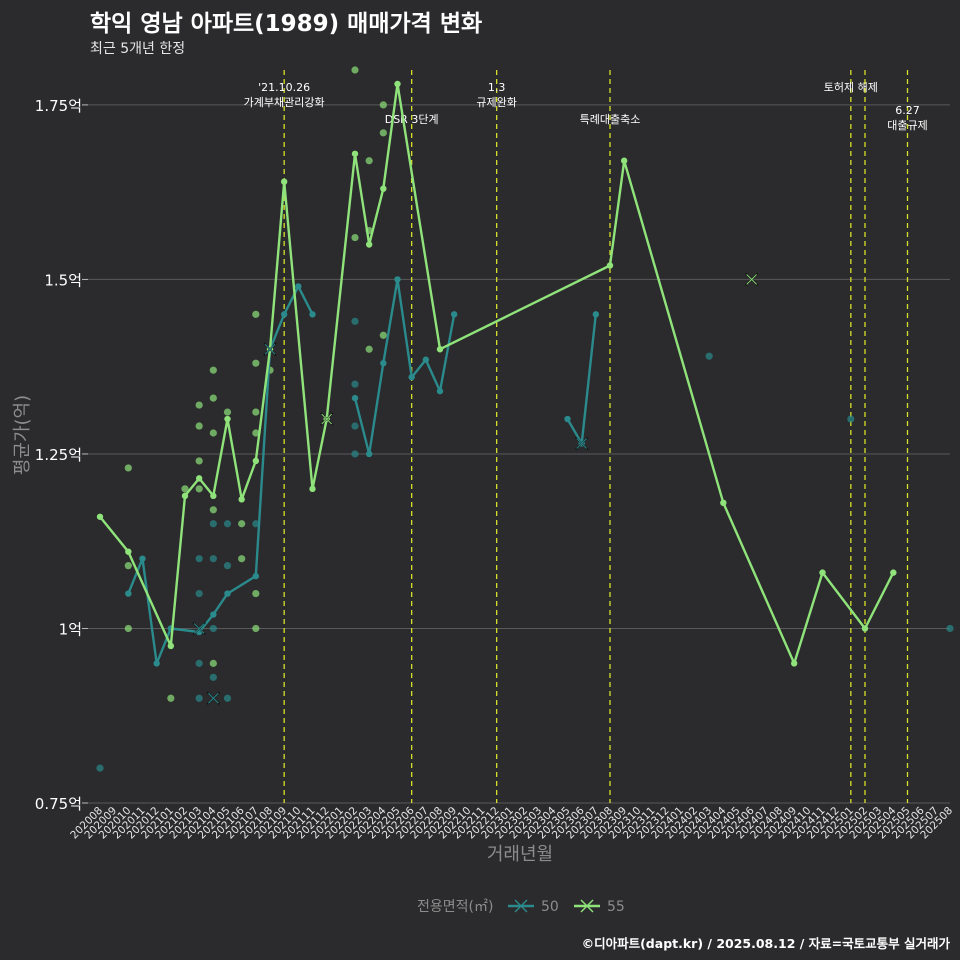  Describe the element at coordinates (412, 119) in the screenshot. I see `event-label: DSR 3단계` at that location.